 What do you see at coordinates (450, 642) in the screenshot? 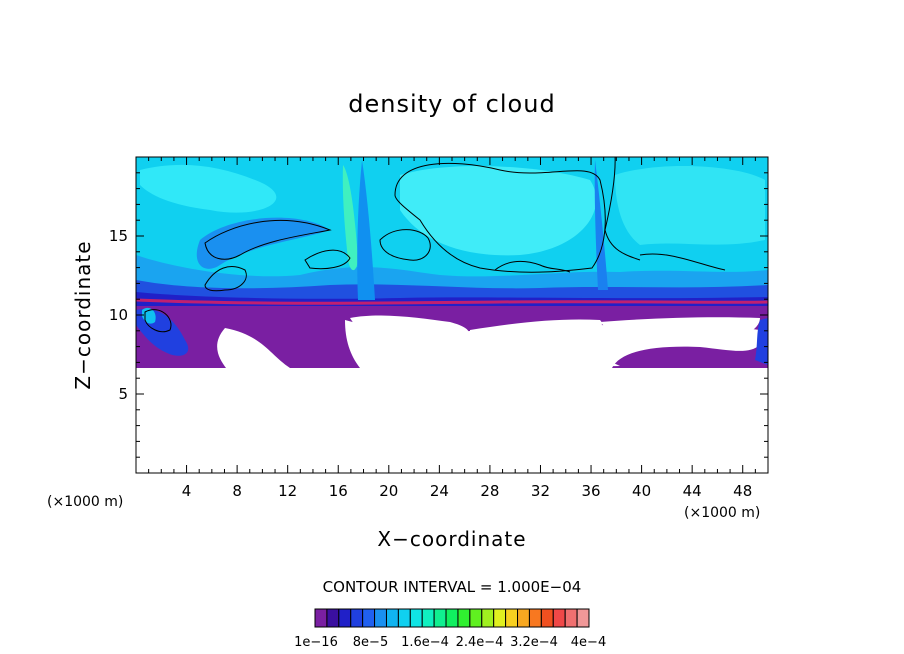
I see `colorbar-labels: 1e−16 8e−5 1.6e−4 2.4e−4 3.2e−4 4e−4` at bounding box center [450, 642].